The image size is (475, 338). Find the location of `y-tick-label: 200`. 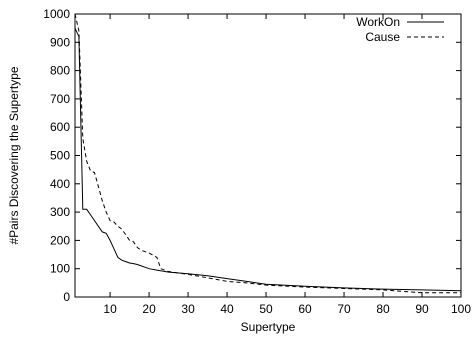

y-tick-label: 200 is located at coordinates (60, 240).